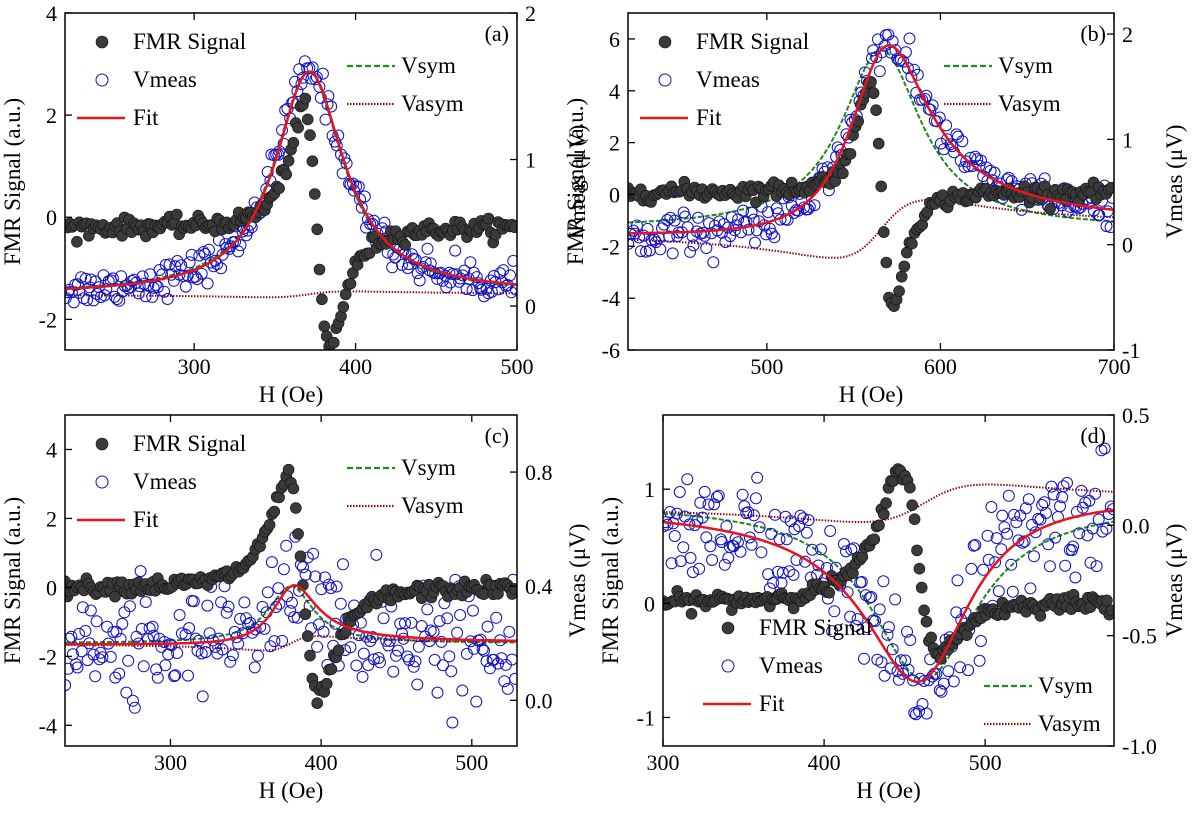 Image resolution: width=1199 pixels, height=813 pixels. Describe the element at coordinates (649, 489) in the screenshot. I see `y-left-tick-label: 1` at that location.